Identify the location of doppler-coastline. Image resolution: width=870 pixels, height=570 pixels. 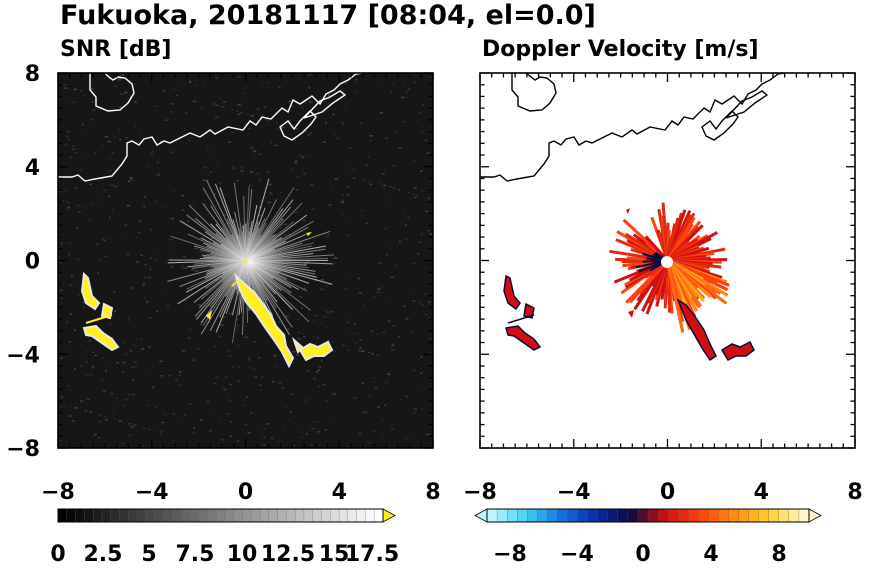
(632, 127).